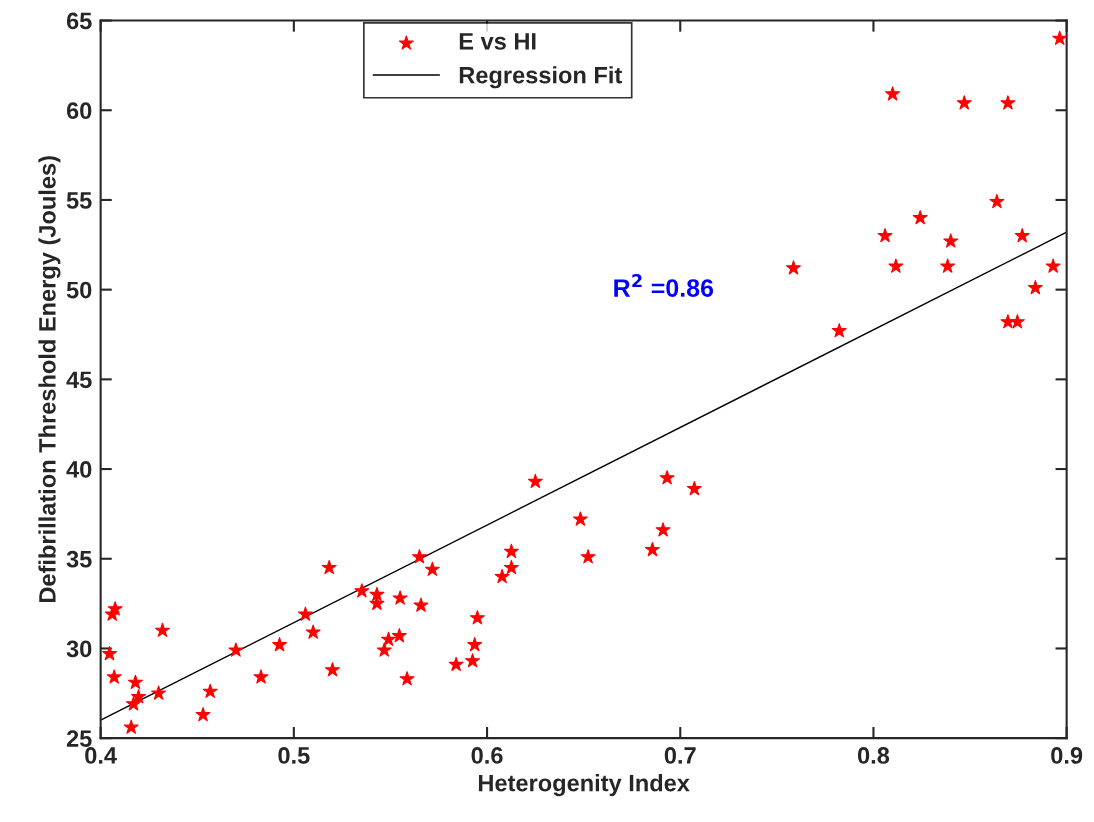  I want to click on y-tick-label: 35, so click(79, 559).